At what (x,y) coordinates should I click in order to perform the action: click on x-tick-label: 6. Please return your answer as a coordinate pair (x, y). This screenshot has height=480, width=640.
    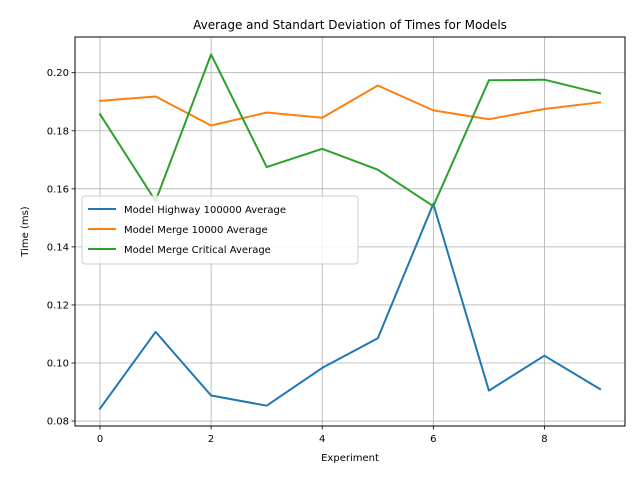
    Looking at the image, I should click on (433, 439).